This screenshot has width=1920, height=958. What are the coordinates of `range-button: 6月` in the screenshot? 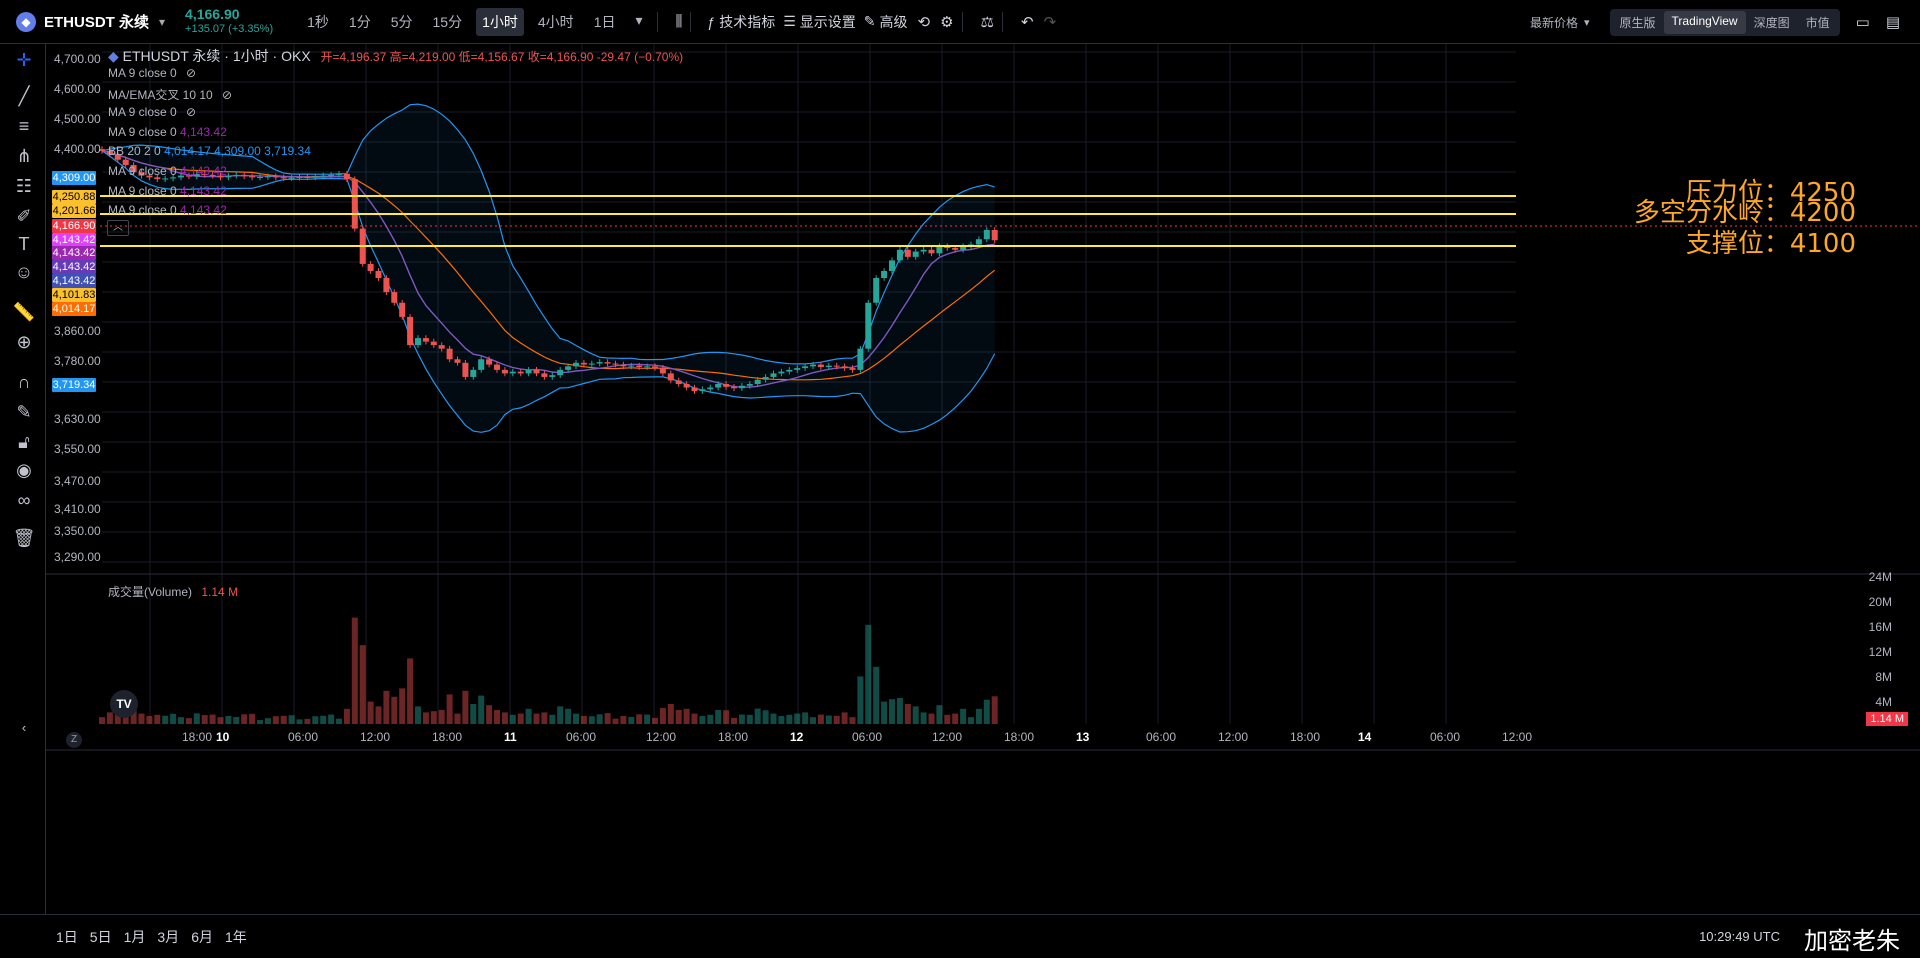 It's located at (202, 936).